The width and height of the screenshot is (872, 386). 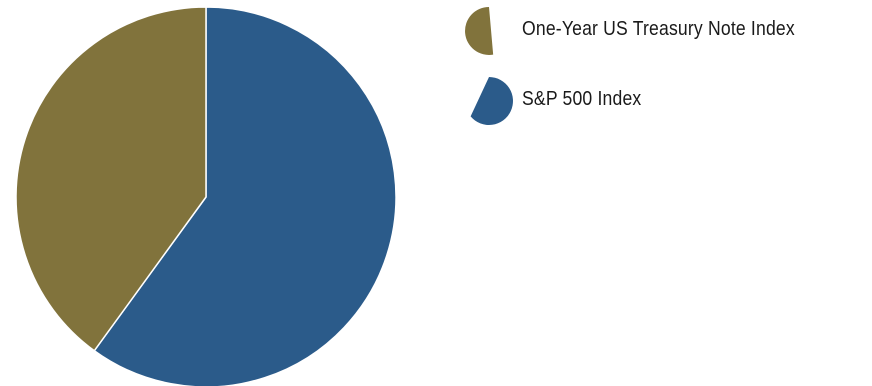 I want to click on legend-item-treasury: One-Year US Treasury Note Index, so click(x=662, y=31).